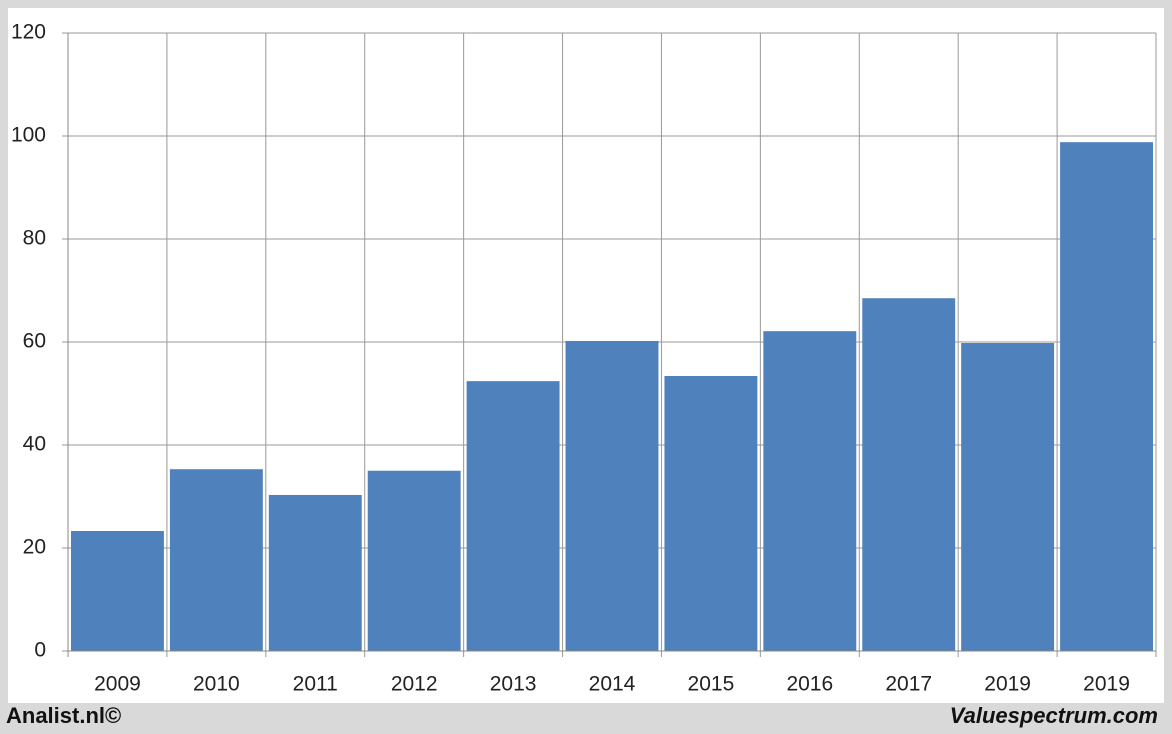 Image resolution: width=1172 pixels, height=734 pixels. What do you see at coordinates (908, 684) in the screenshot?
I see `x-tick-label: 2017` at bounding box center [908, 684].